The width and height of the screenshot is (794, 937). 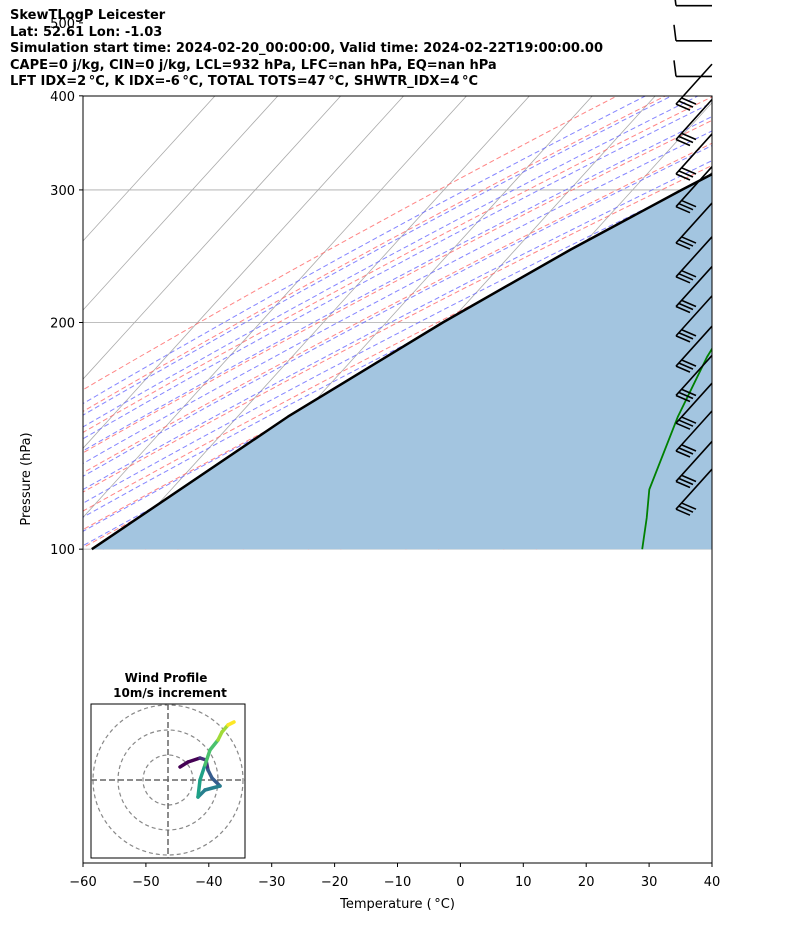 I want to click on y-tick-label: 200, so click(x=62, y=324).